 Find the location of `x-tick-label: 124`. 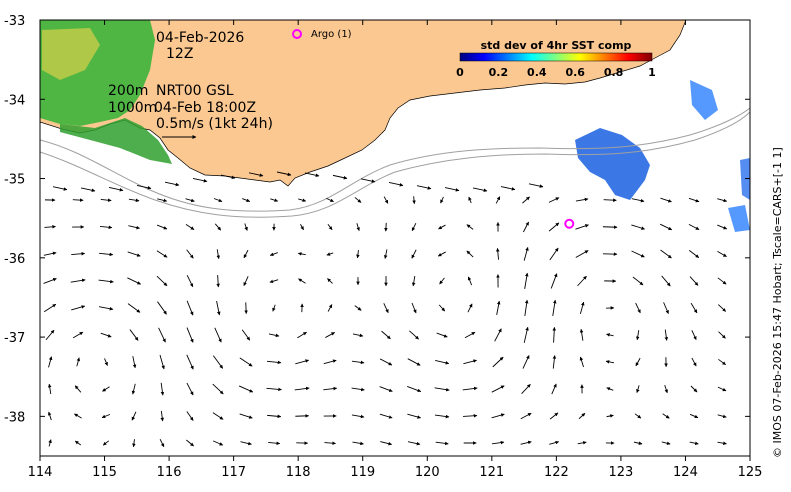

x-tick-label: 124 is located at coordinates (685, 472).